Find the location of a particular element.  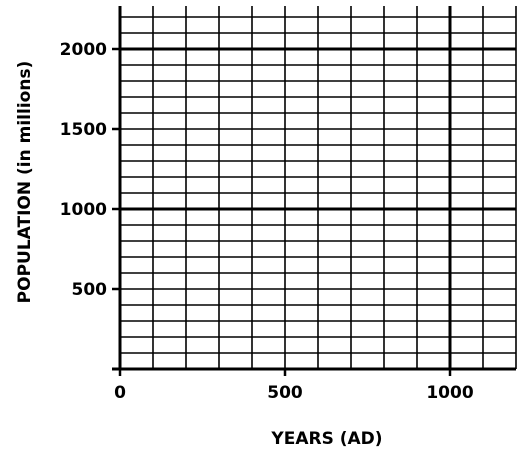

y-tick-label: 500 is located at coordinates (90, 290).